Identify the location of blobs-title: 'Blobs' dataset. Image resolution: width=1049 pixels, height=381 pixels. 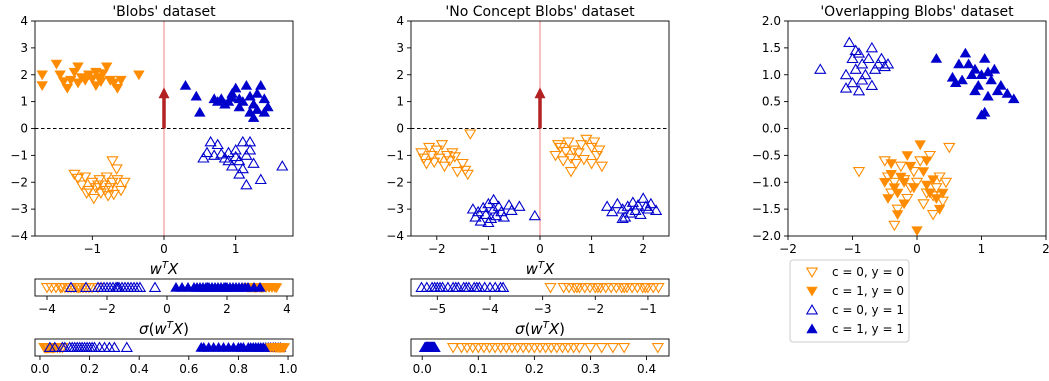
(164, 12).